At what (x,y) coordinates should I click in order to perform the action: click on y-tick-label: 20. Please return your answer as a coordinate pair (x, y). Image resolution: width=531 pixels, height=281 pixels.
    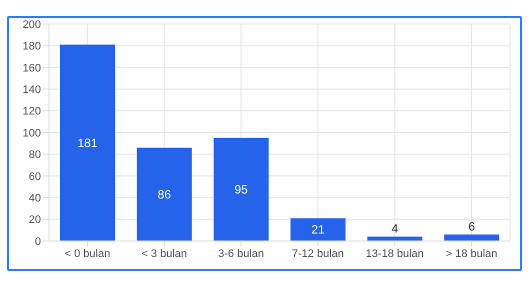
    Looking at the image, I should click on (34, 220).